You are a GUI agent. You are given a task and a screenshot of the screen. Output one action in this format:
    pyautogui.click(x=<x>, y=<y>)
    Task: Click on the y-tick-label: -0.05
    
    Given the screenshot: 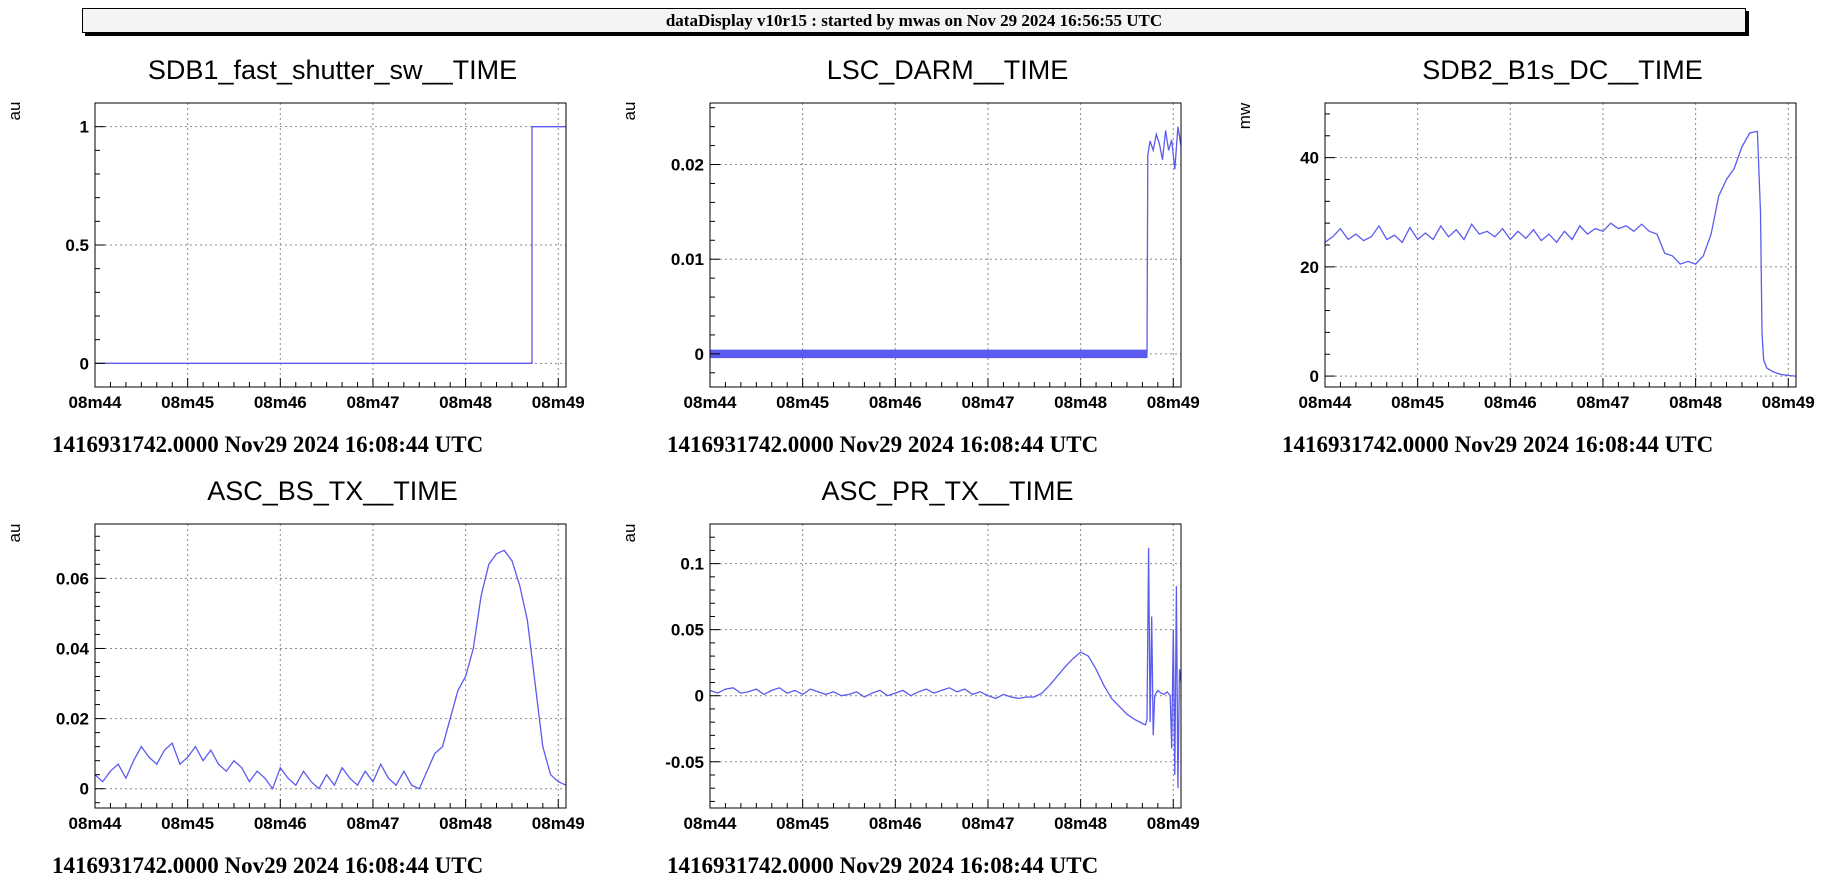 What is the action you would take?
    pyautogui.click(x=684, y=762)
    